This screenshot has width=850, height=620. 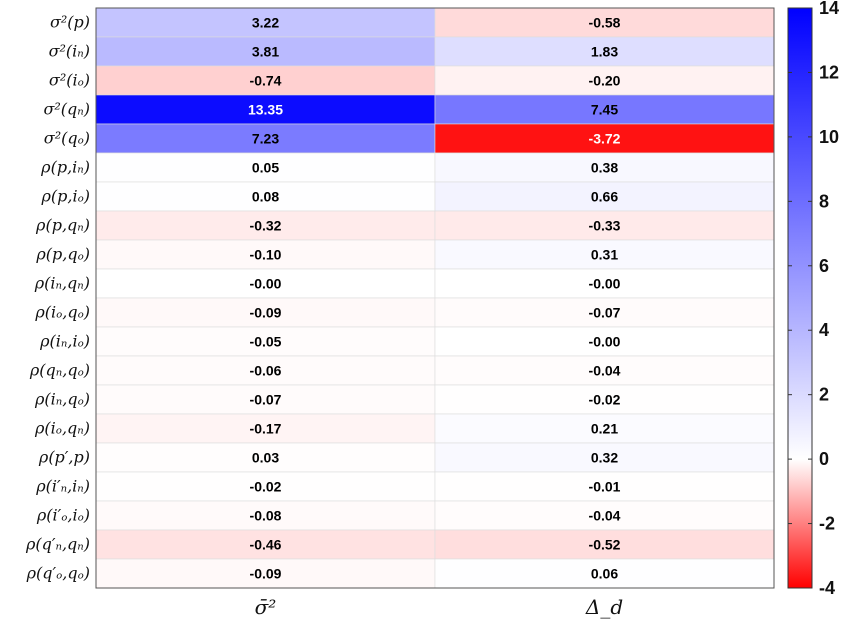 I want to click on row-label: ρ(i′ₙ,iₙ), so click(x=62, y=486).